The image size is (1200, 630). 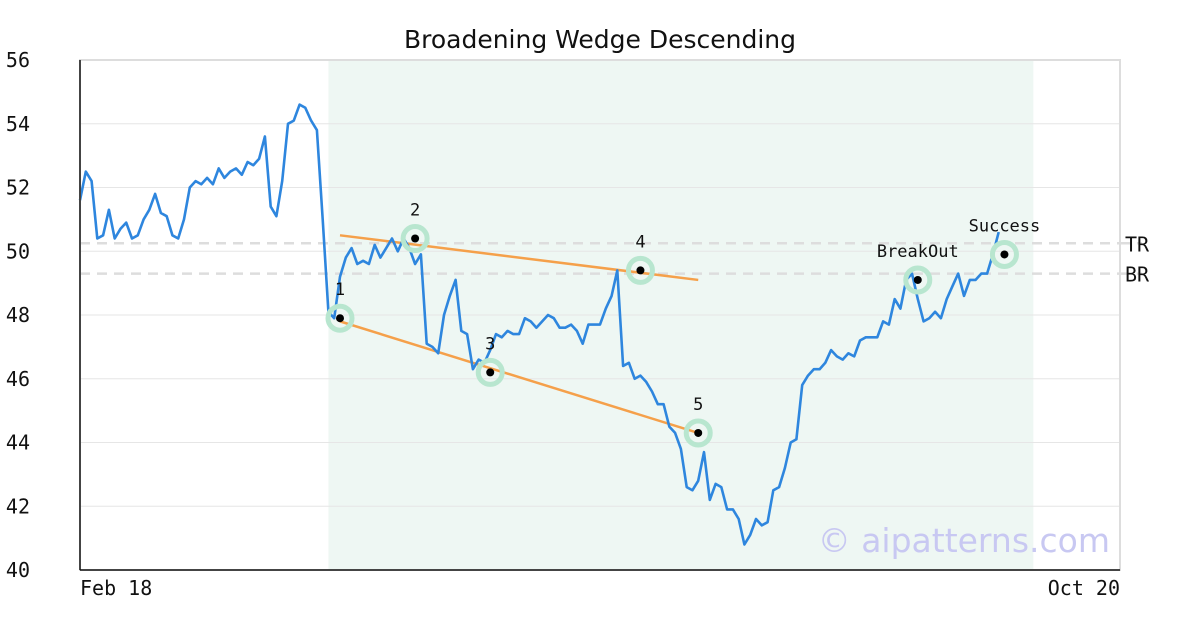 I want to click on x-tick-label: Oct 20, so click(x=1084, y=588).